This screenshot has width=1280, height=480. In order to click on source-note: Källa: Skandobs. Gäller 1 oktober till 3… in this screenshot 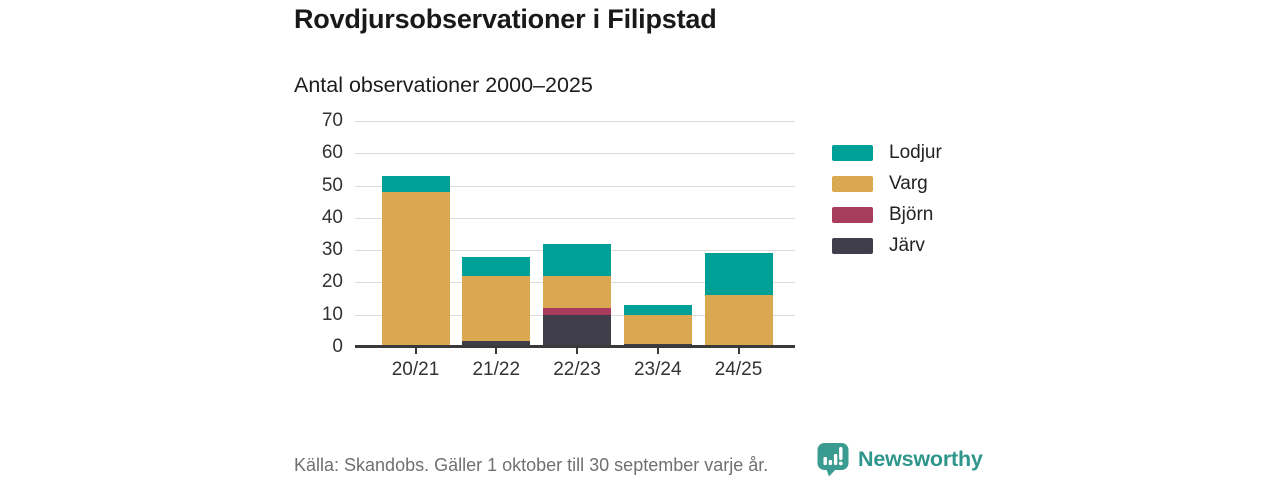, I will do `click(531, 465)`.